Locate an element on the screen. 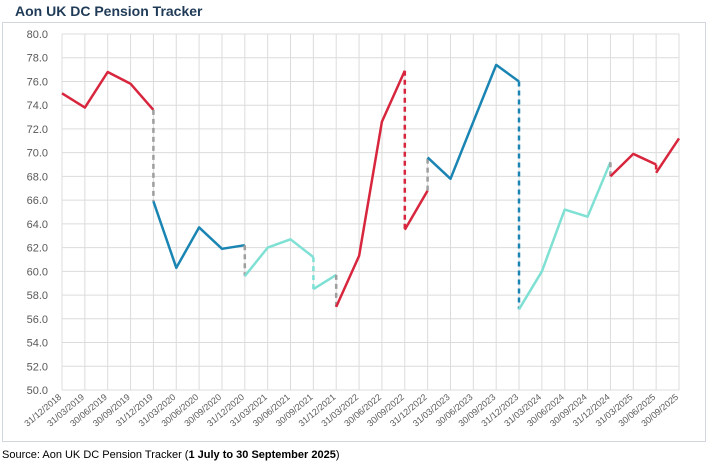  y-tick-label: 50.0 is located at coordinates (37, 391).